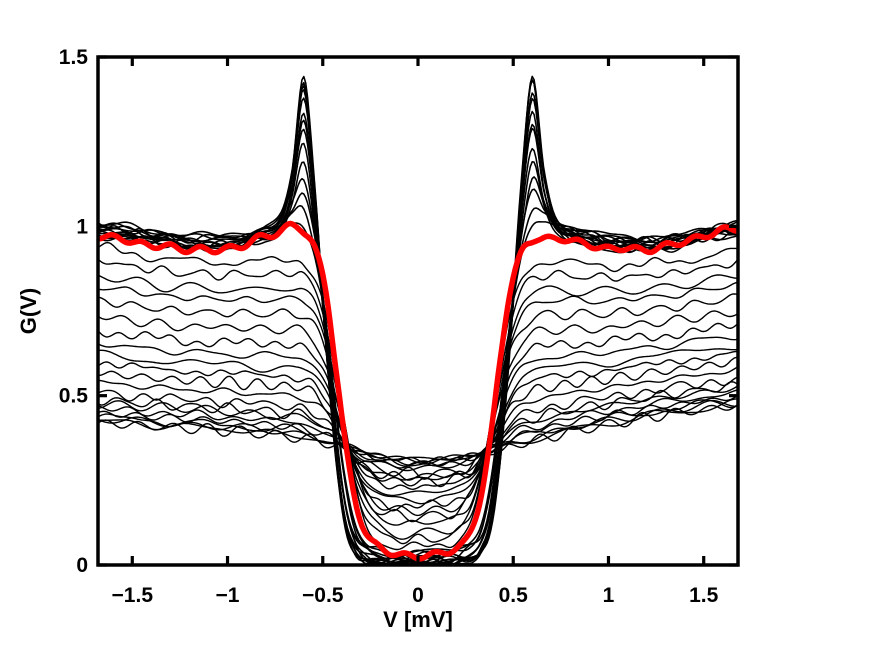  I want to click on x-tick-label: 0.5, so click(514, 595).